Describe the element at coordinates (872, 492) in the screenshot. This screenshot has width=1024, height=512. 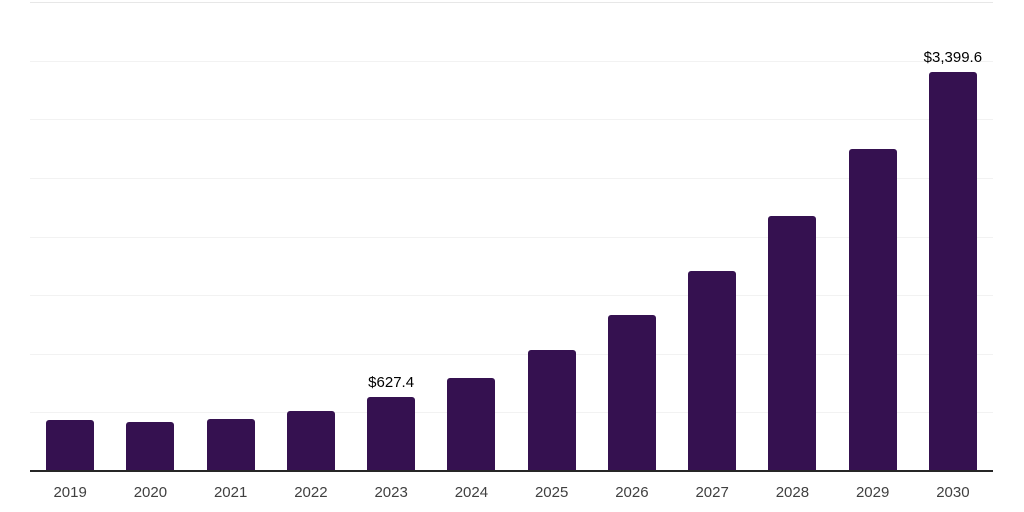
I see `tick-label-2029: 2029` at that location.